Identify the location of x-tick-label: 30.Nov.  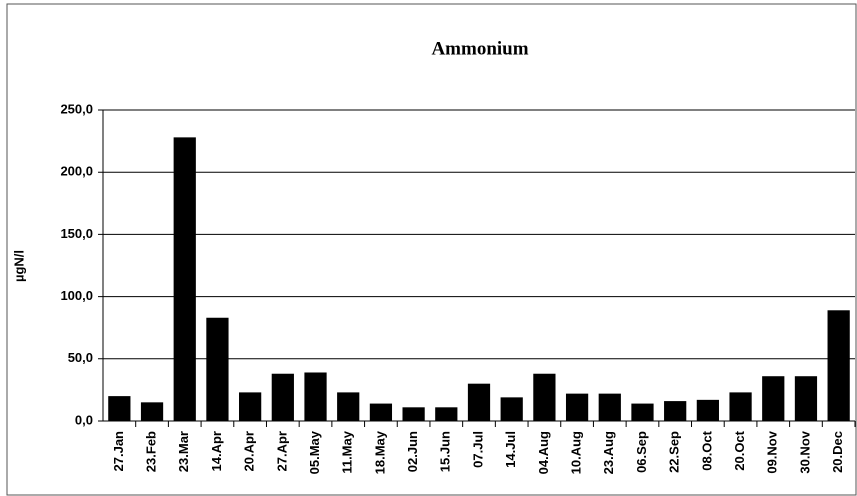
(804, 451).